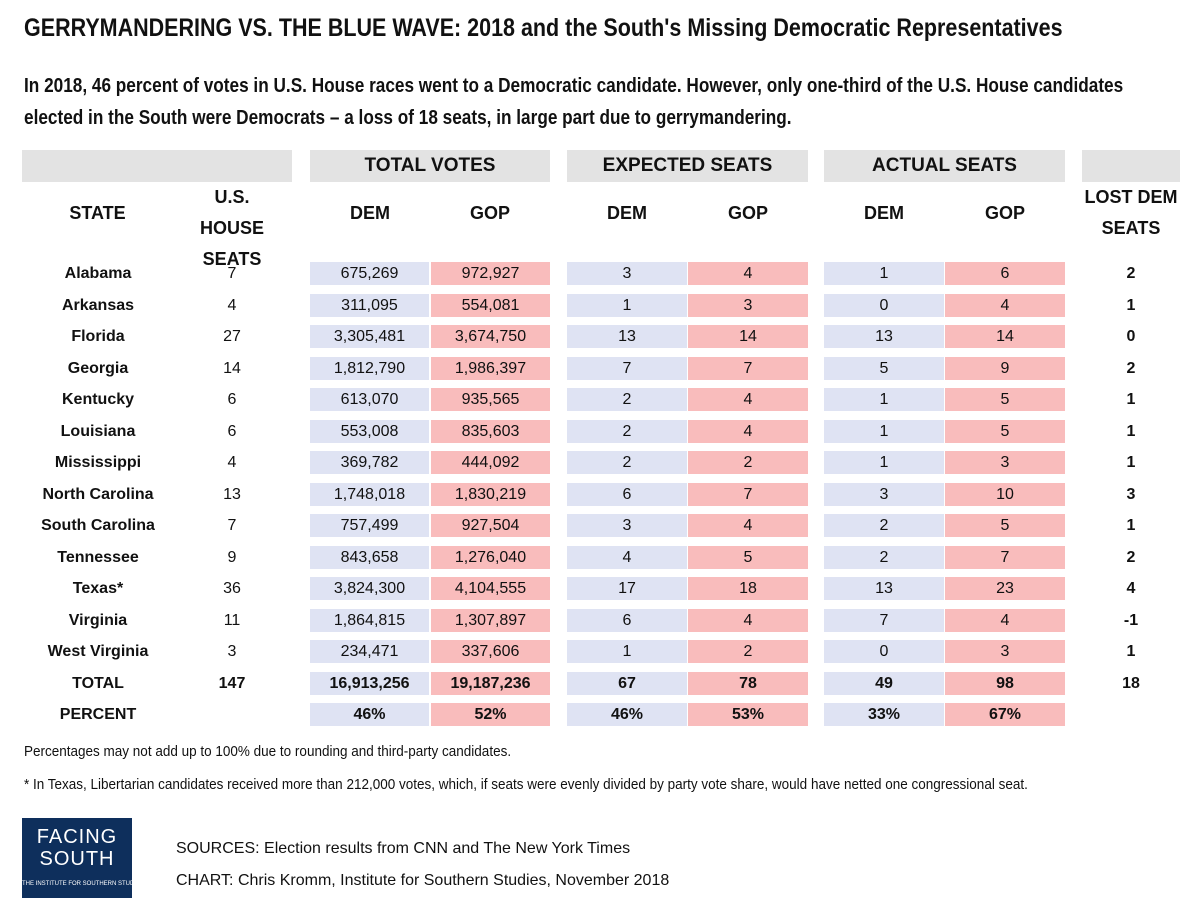  I want to click on expected-gop-cell: 7, so click(748, 368).